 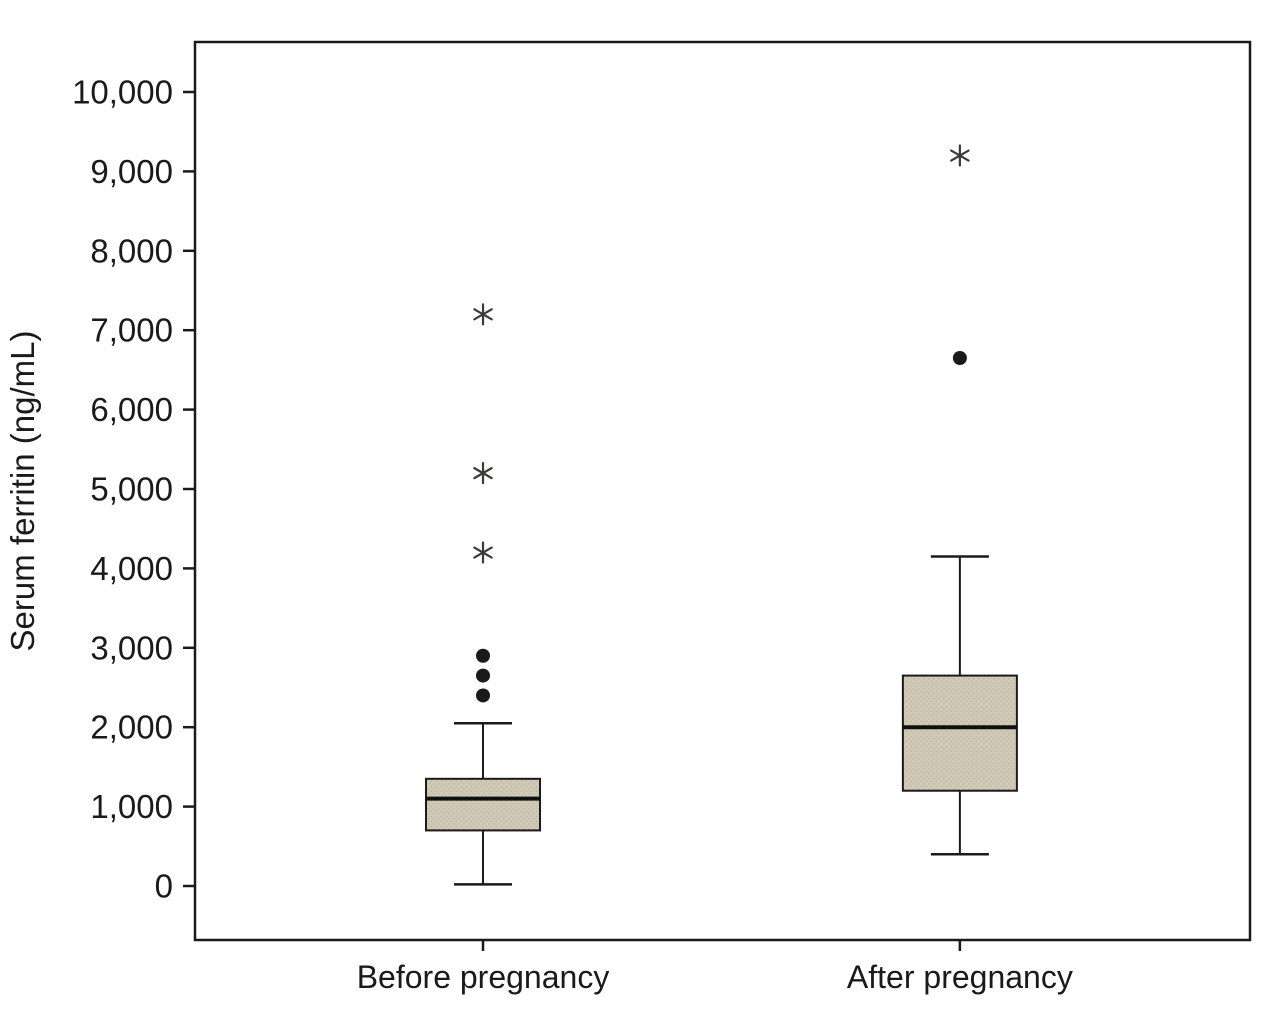 I want to click on y-tick-label: 3,000, so click(x=131, y=647).